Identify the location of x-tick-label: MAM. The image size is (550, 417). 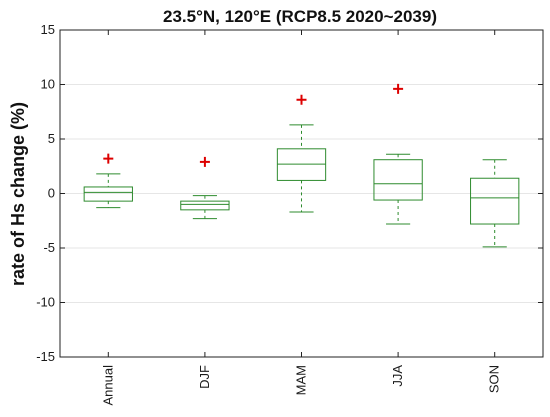
(301, 380).